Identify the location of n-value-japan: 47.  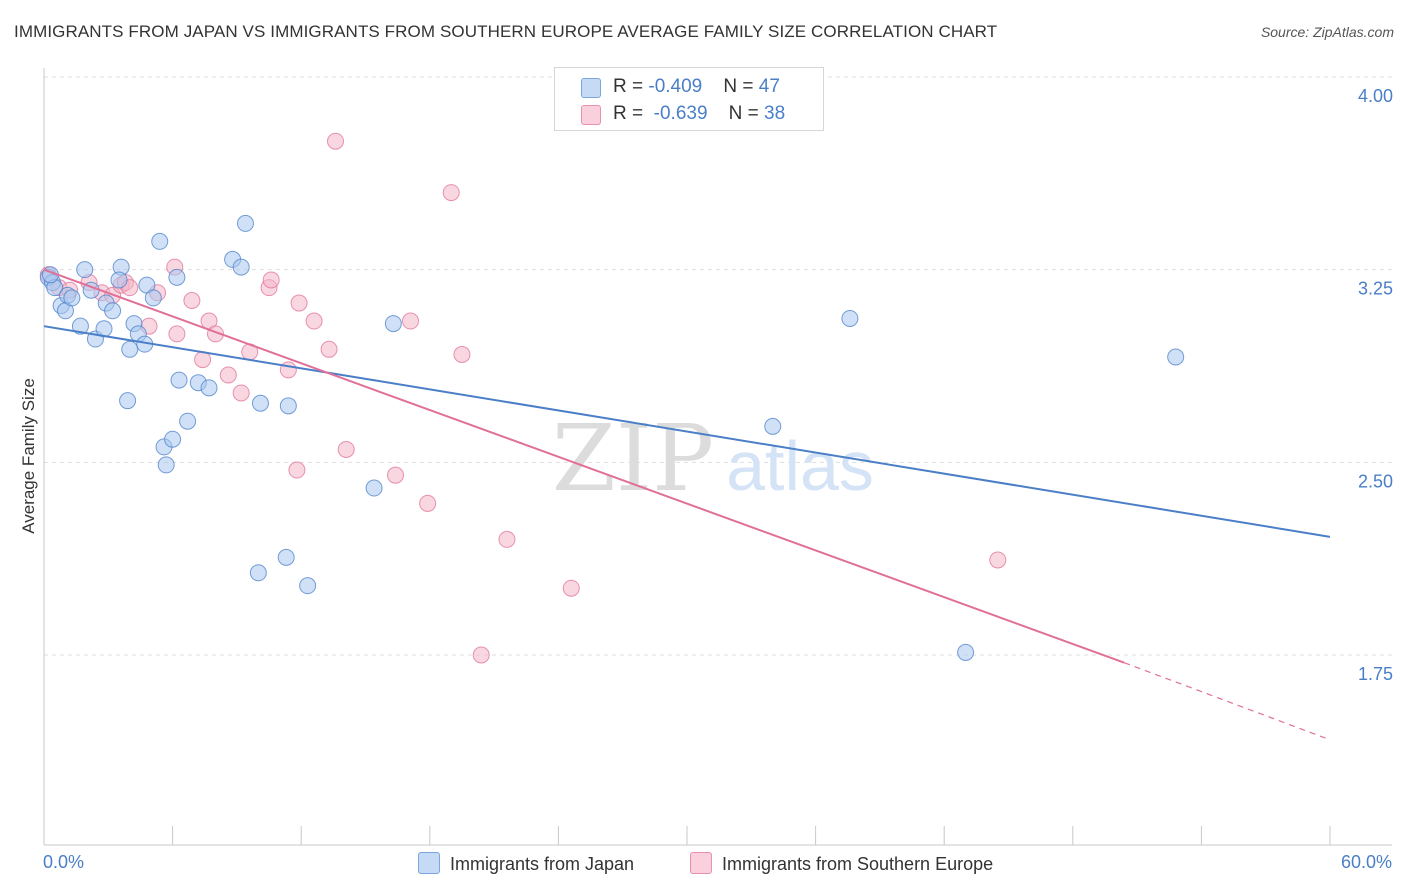
(769, 86).